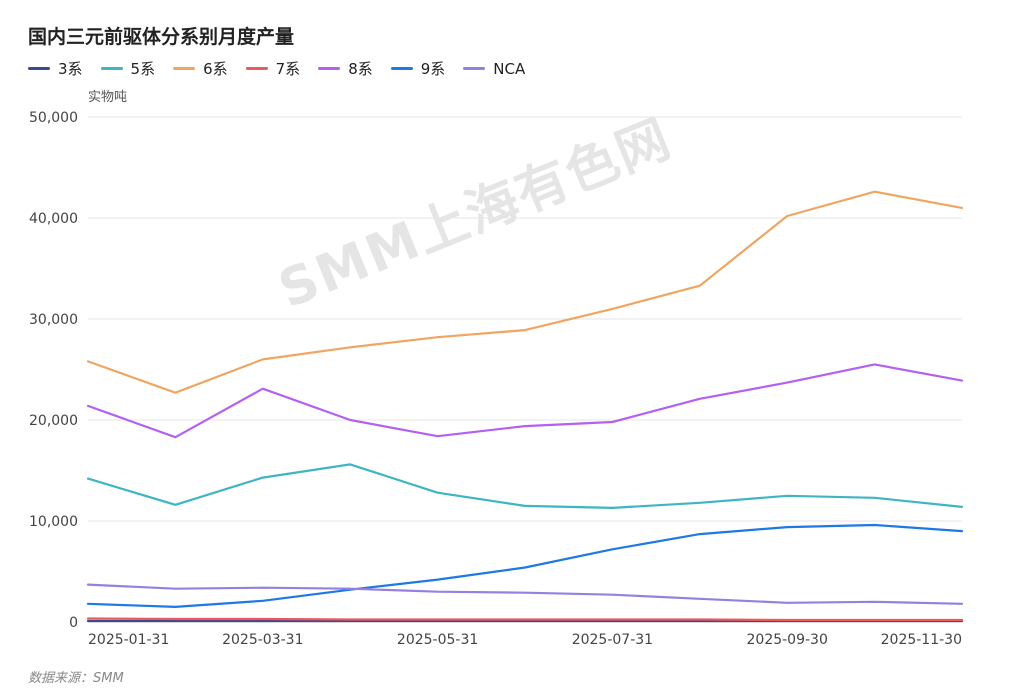  What do you see at coordinates (921, 640) in the screenshot?
I see `x-tick-label: 2025-11-30` at bounding box center [921, 640].